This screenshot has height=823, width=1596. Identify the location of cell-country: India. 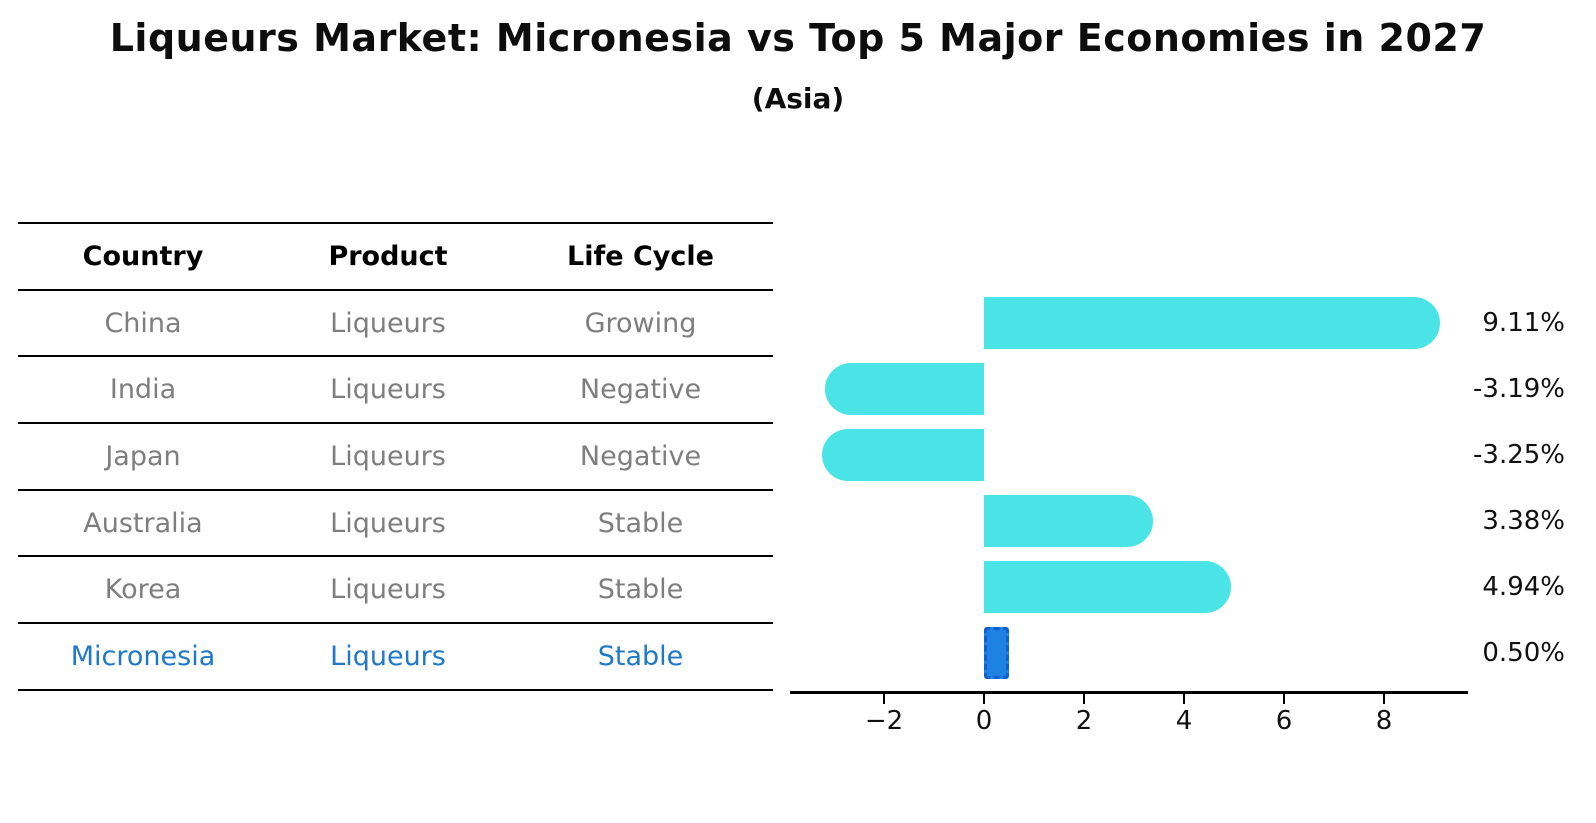
(143, 390).